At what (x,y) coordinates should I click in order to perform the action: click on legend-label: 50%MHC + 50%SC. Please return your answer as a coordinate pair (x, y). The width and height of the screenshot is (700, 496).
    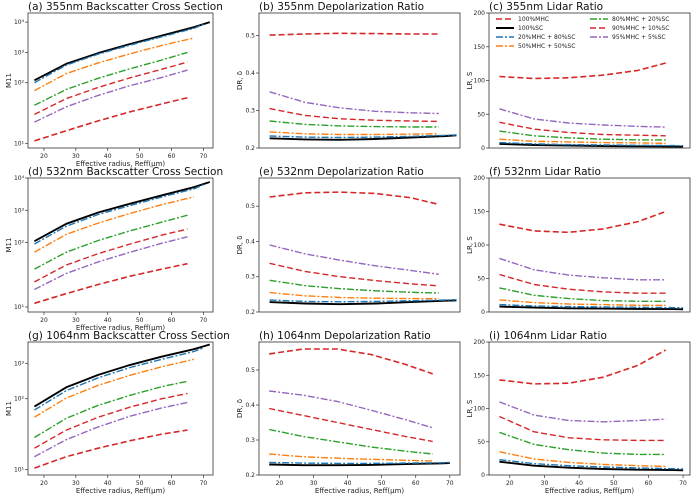
    Looking at the image, I should click on (546, 46).